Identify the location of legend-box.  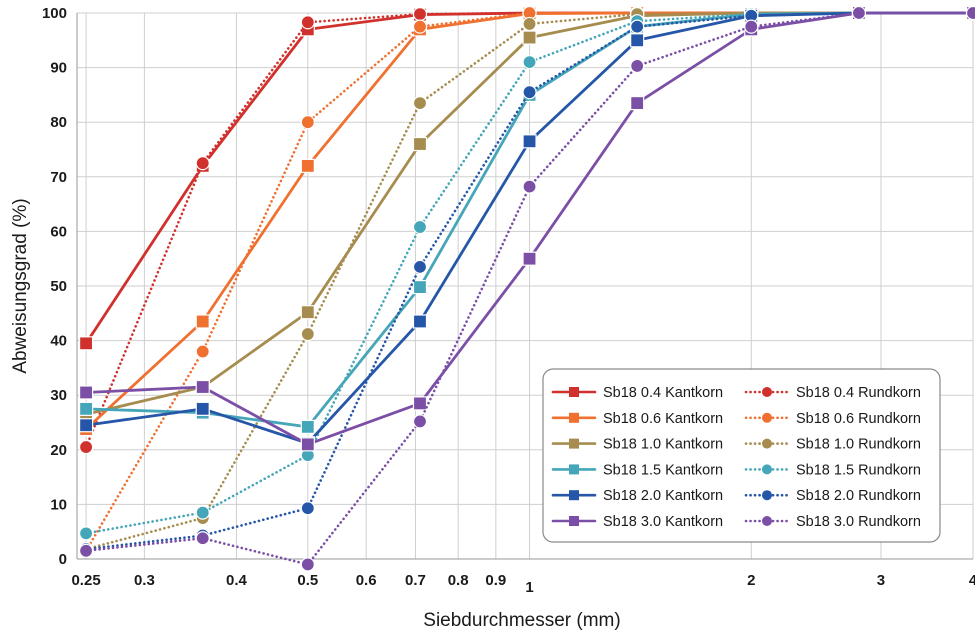
(741, 455).